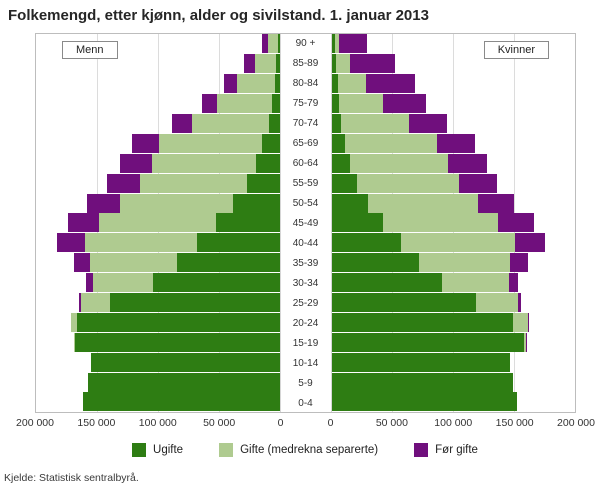 This screenshot has height=495, width=610. I want to click on women-30-34-for_gifte-segment, so click(513, 282).